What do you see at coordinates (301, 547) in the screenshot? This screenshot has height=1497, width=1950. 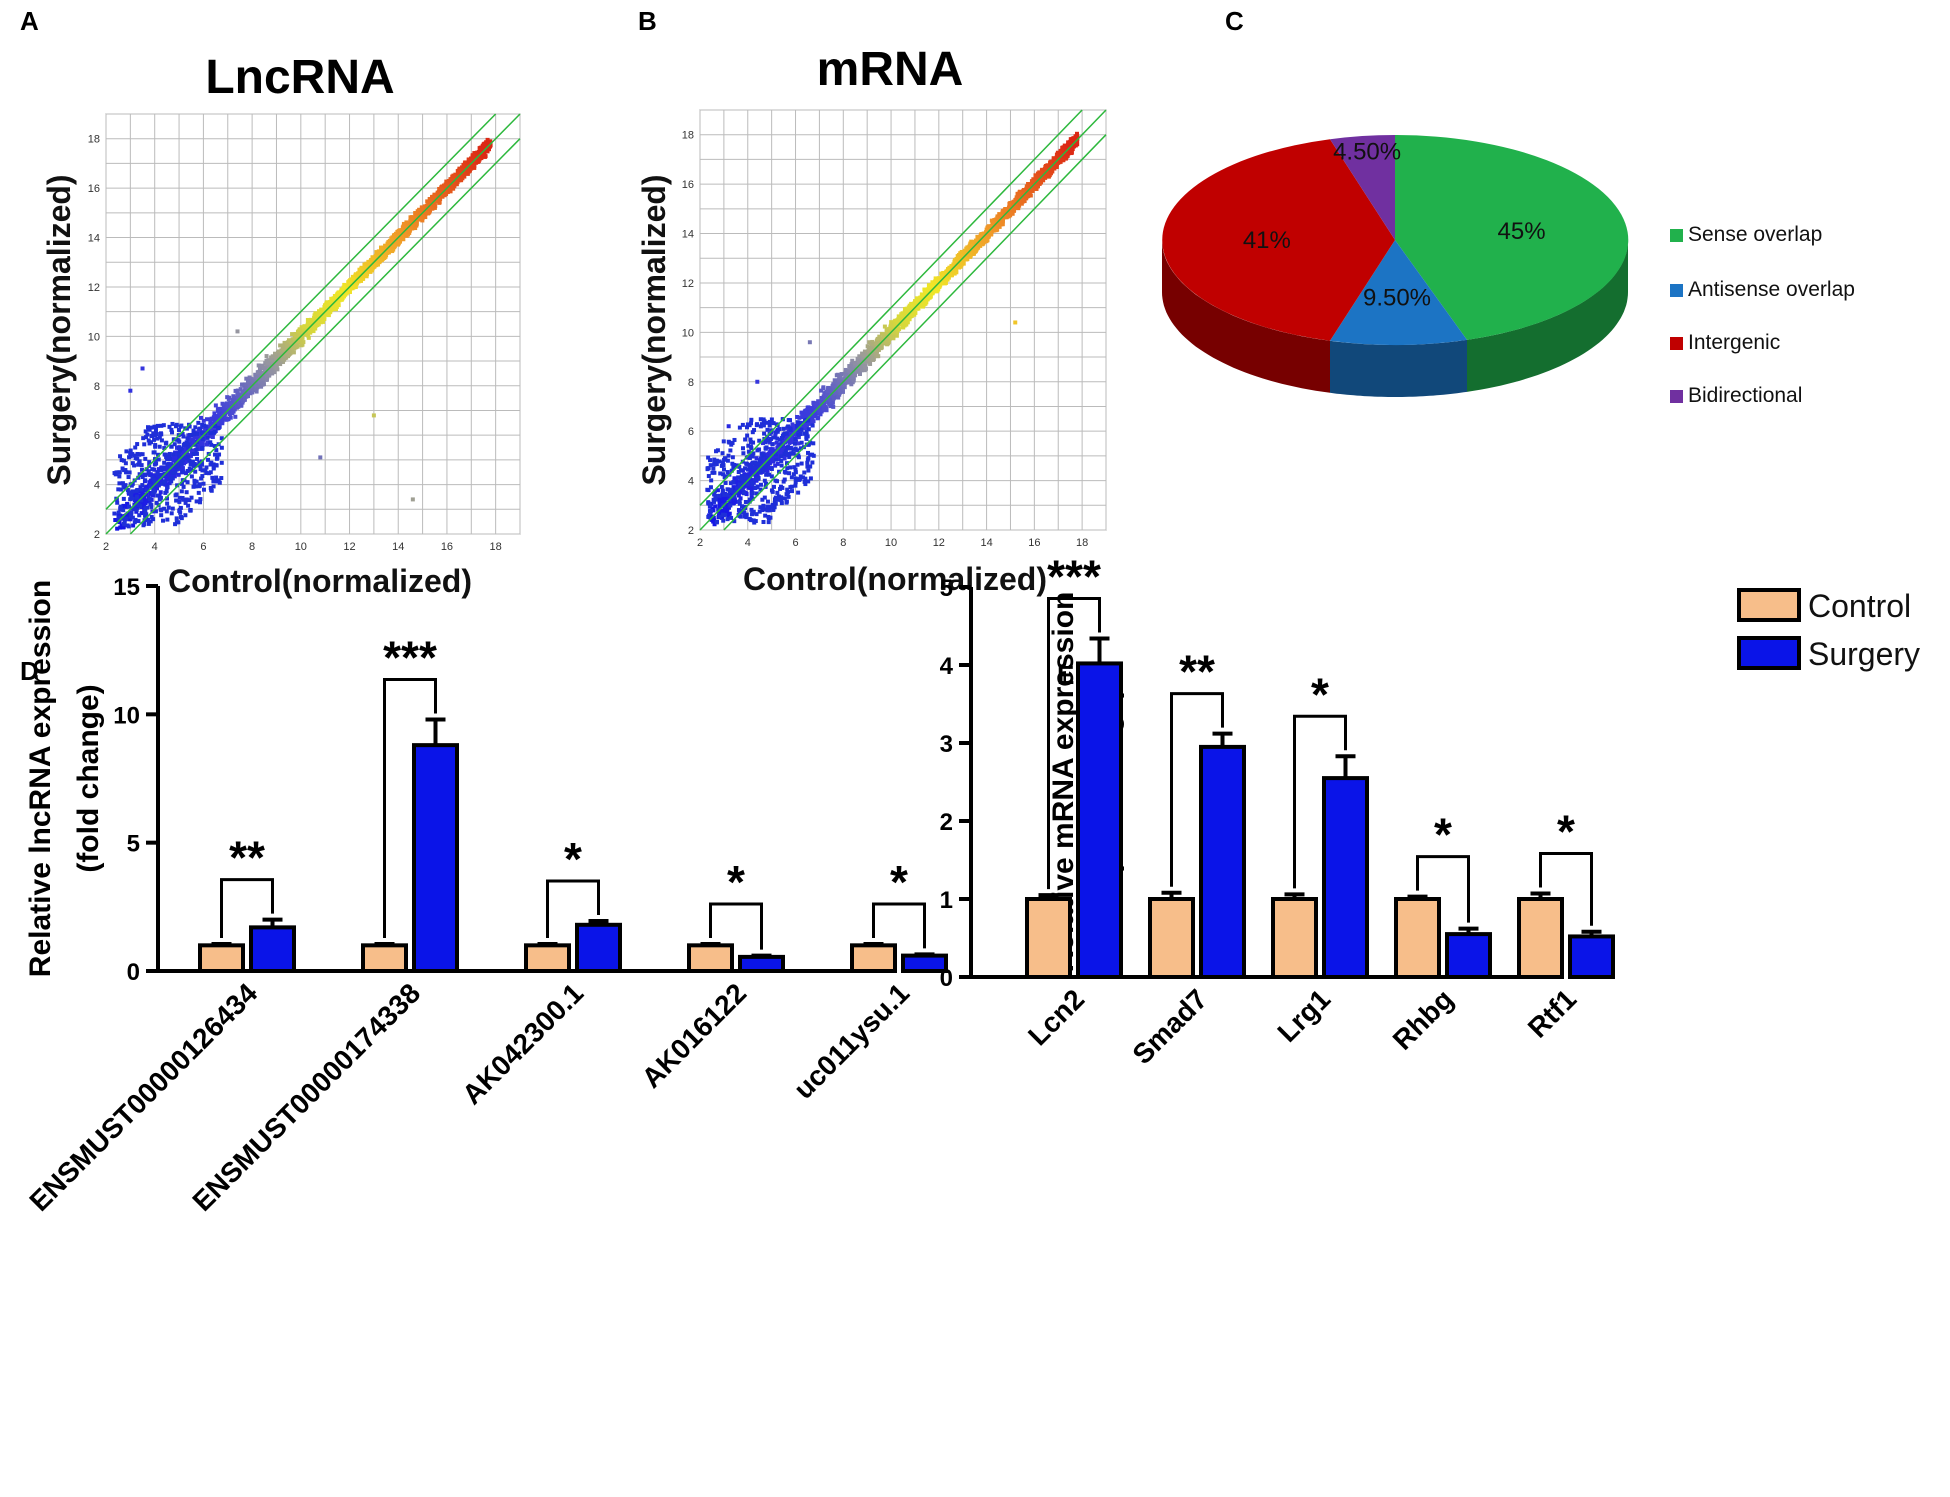 I see `x-tick-label: 10` at bounding box center [301, 547].